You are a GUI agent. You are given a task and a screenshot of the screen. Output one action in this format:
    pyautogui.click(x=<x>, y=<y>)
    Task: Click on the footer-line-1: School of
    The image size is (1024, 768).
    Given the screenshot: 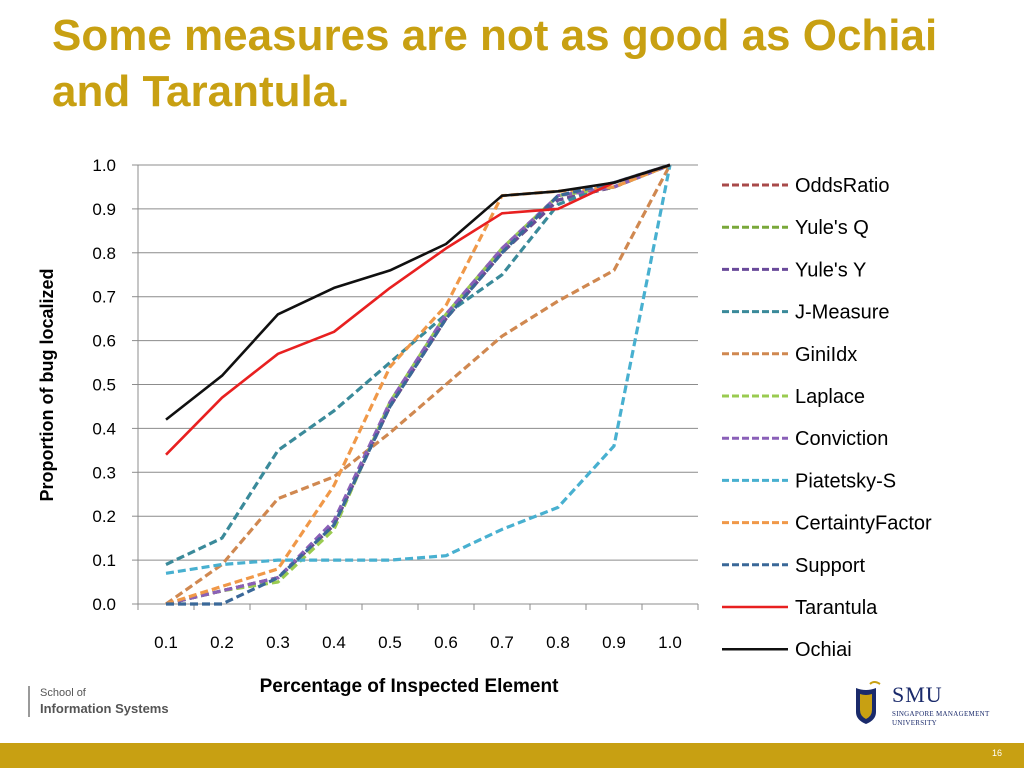 What is the action you would take?
    pyautogui.click(x=63, y=693)
    